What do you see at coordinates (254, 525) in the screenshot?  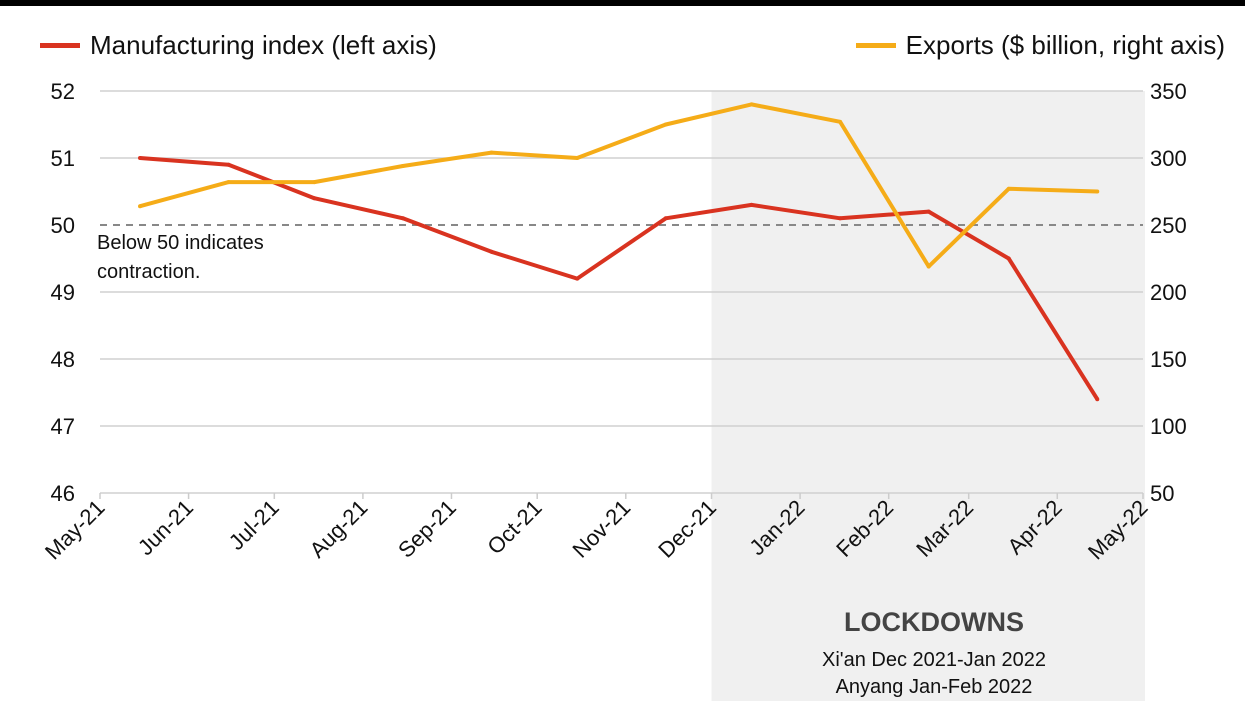 I see `x-tick-label: Jul-21` at bounding box center [254, 525].